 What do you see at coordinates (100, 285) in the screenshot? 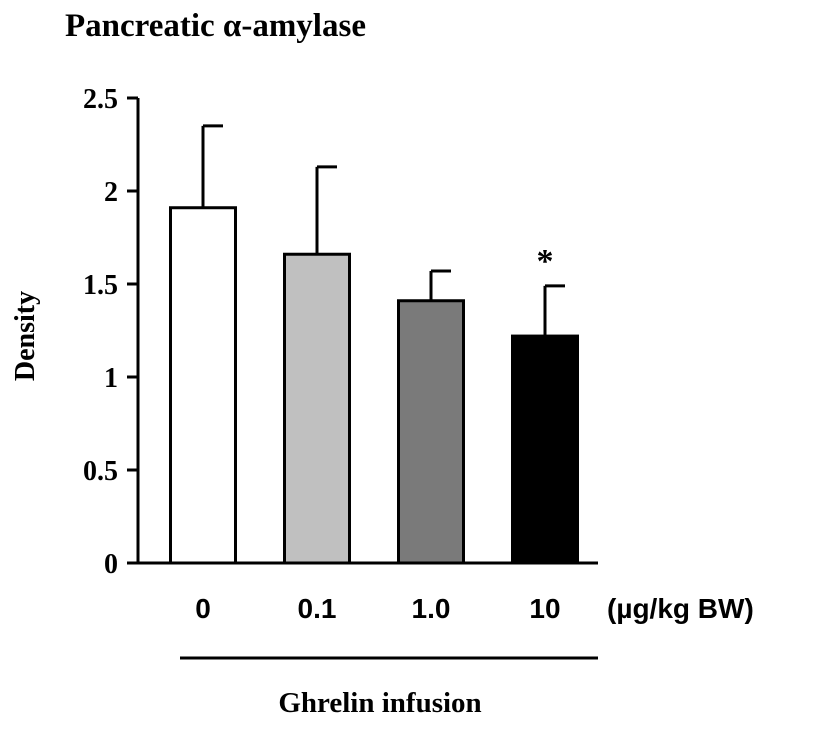
I see `y-tick-label: 1.5` at bounding box center [100, 285].